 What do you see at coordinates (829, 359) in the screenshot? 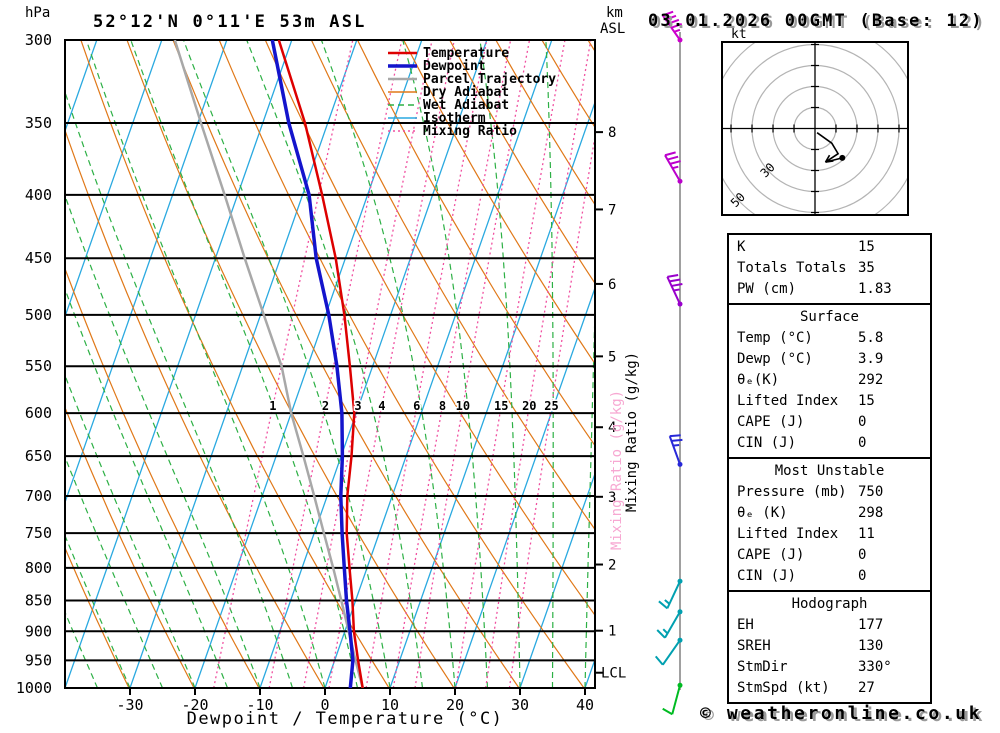
I see `stat-row: Dewp (°C) 3.9` at bounding box center [829, 359].